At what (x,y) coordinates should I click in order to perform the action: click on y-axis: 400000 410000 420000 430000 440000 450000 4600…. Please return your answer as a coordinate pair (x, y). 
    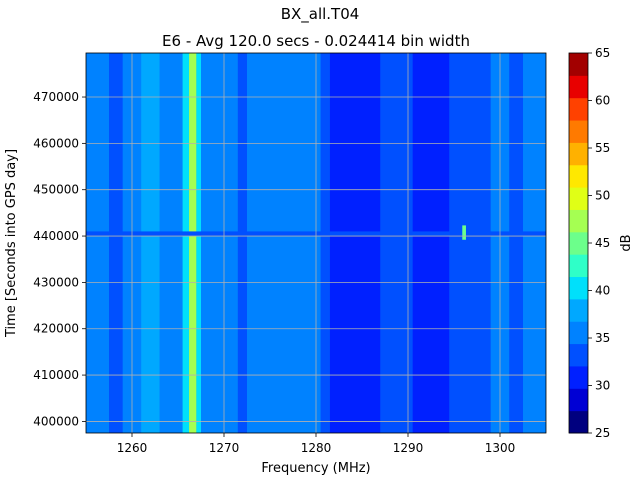
    Looking at the image, I should click on (59, 259).